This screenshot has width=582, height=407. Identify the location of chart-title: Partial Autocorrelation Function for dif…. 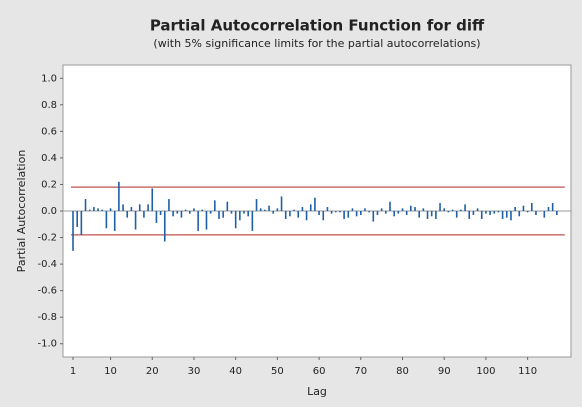
(317, 26).